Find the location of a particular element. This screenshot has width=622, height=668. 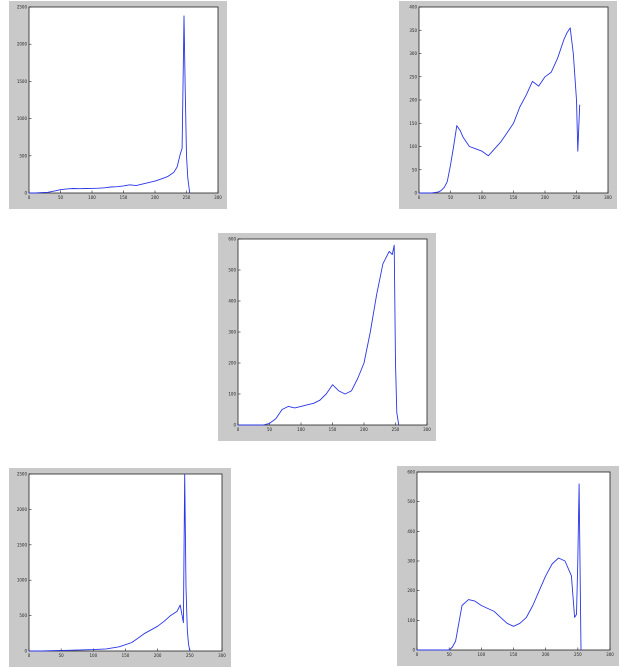

histogram-chart-3: 0 50 100 150 200 250 300 0 100 200 300 400 500 600 is located at coordinates (327, 337).